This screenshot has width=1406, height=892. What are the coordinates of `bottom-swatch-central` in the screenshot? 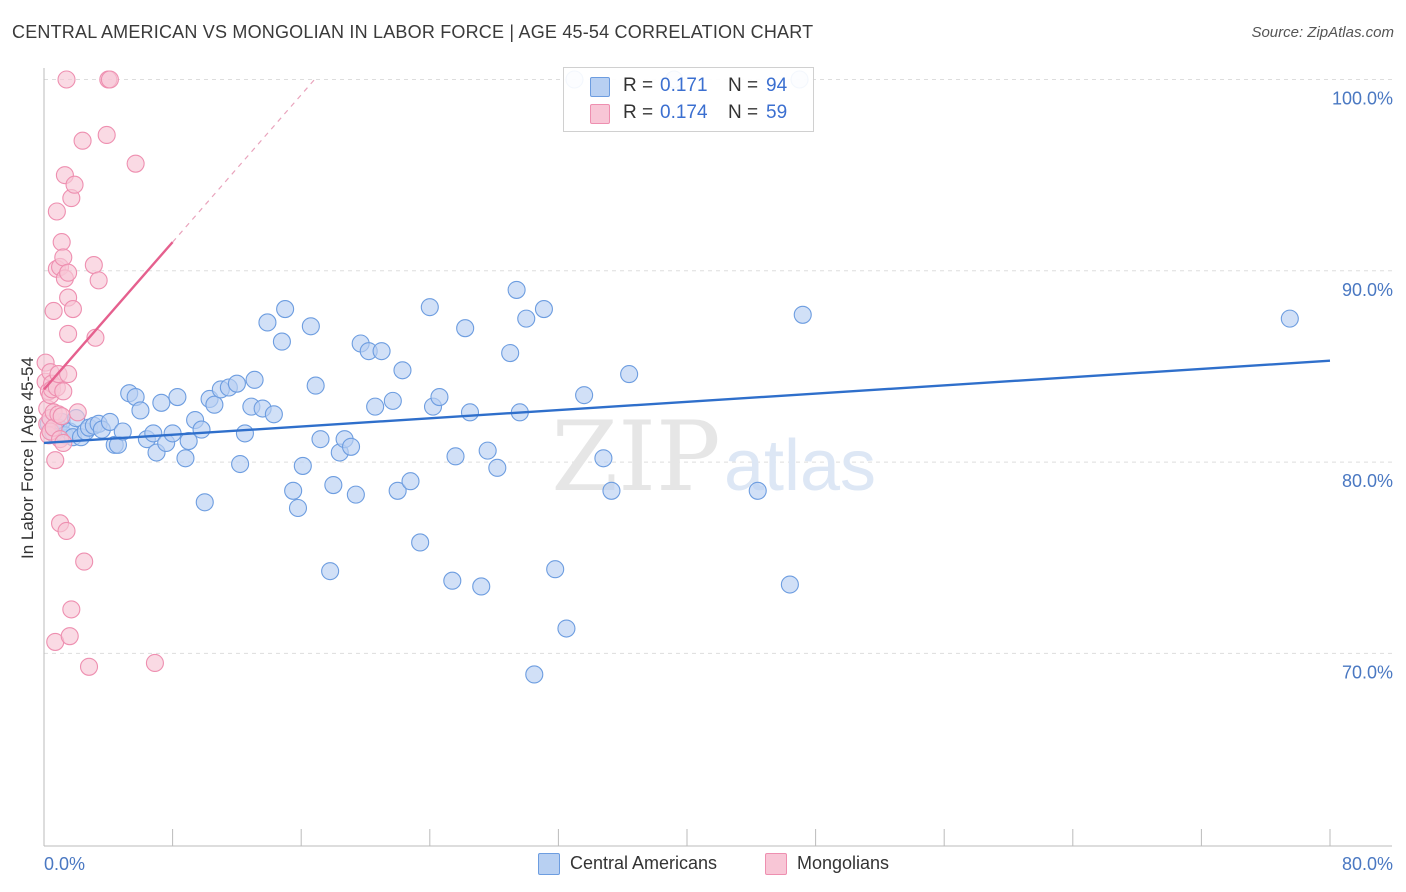 It's located at (549, 864).